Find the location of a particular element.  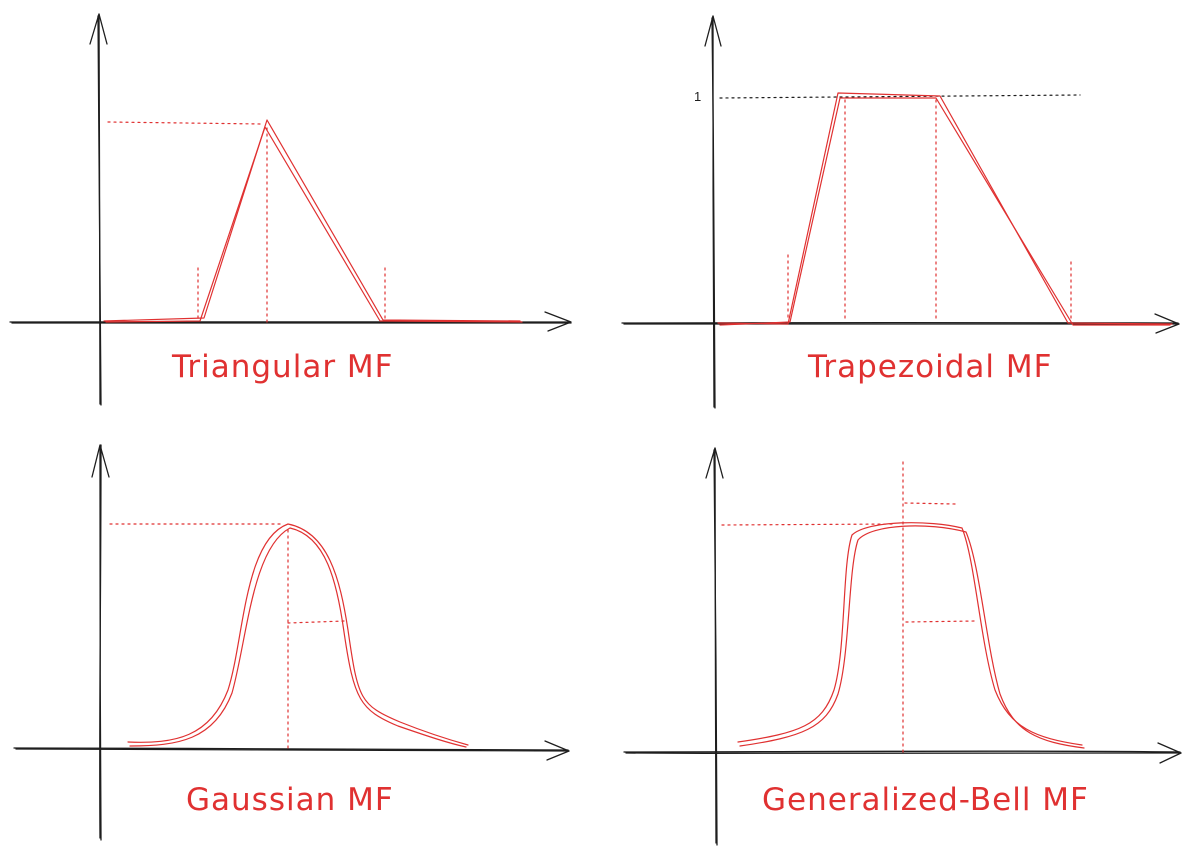

generalized-bell-peak-level-guide is located at coordinates (808, 524).